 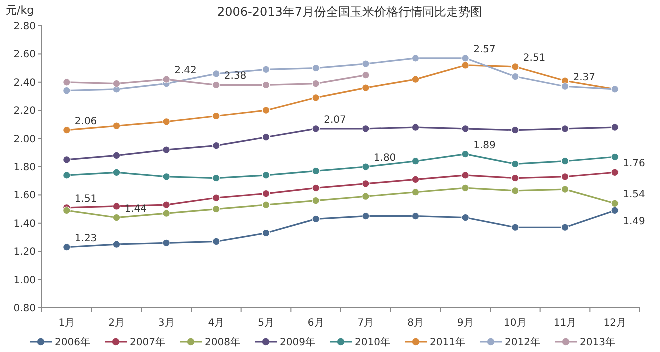 What do you see at coordinates (416, 323) in the screenshot?
I see `x-tick-label: 8月` at bounding box center [416, 323].